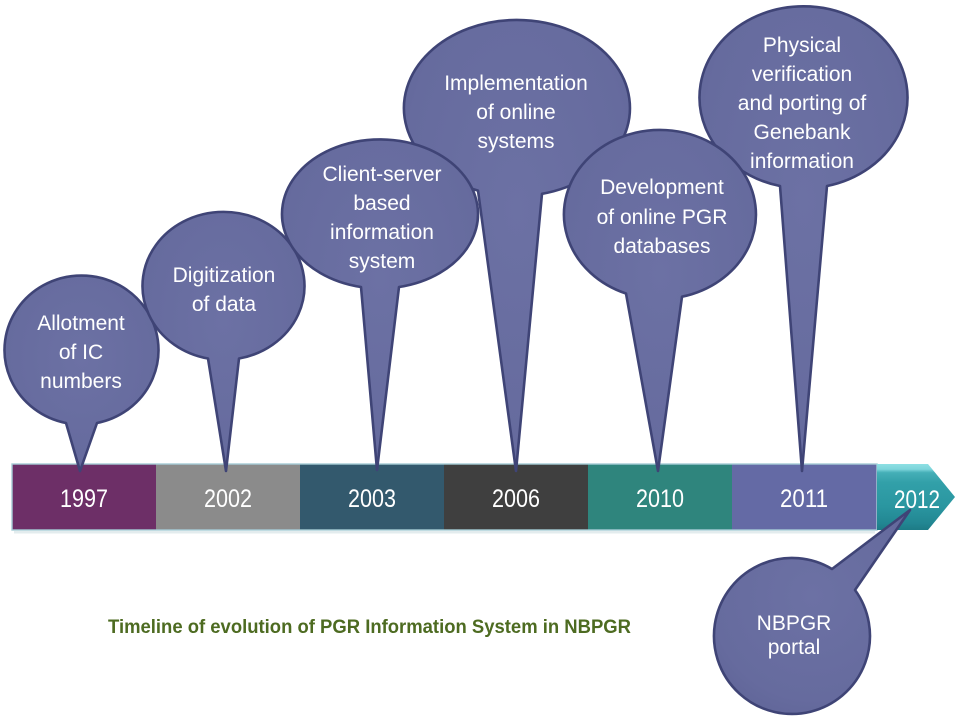 This screenshot has width=960, height=720. I want to click on svg-text: portal, so click(794, 647).